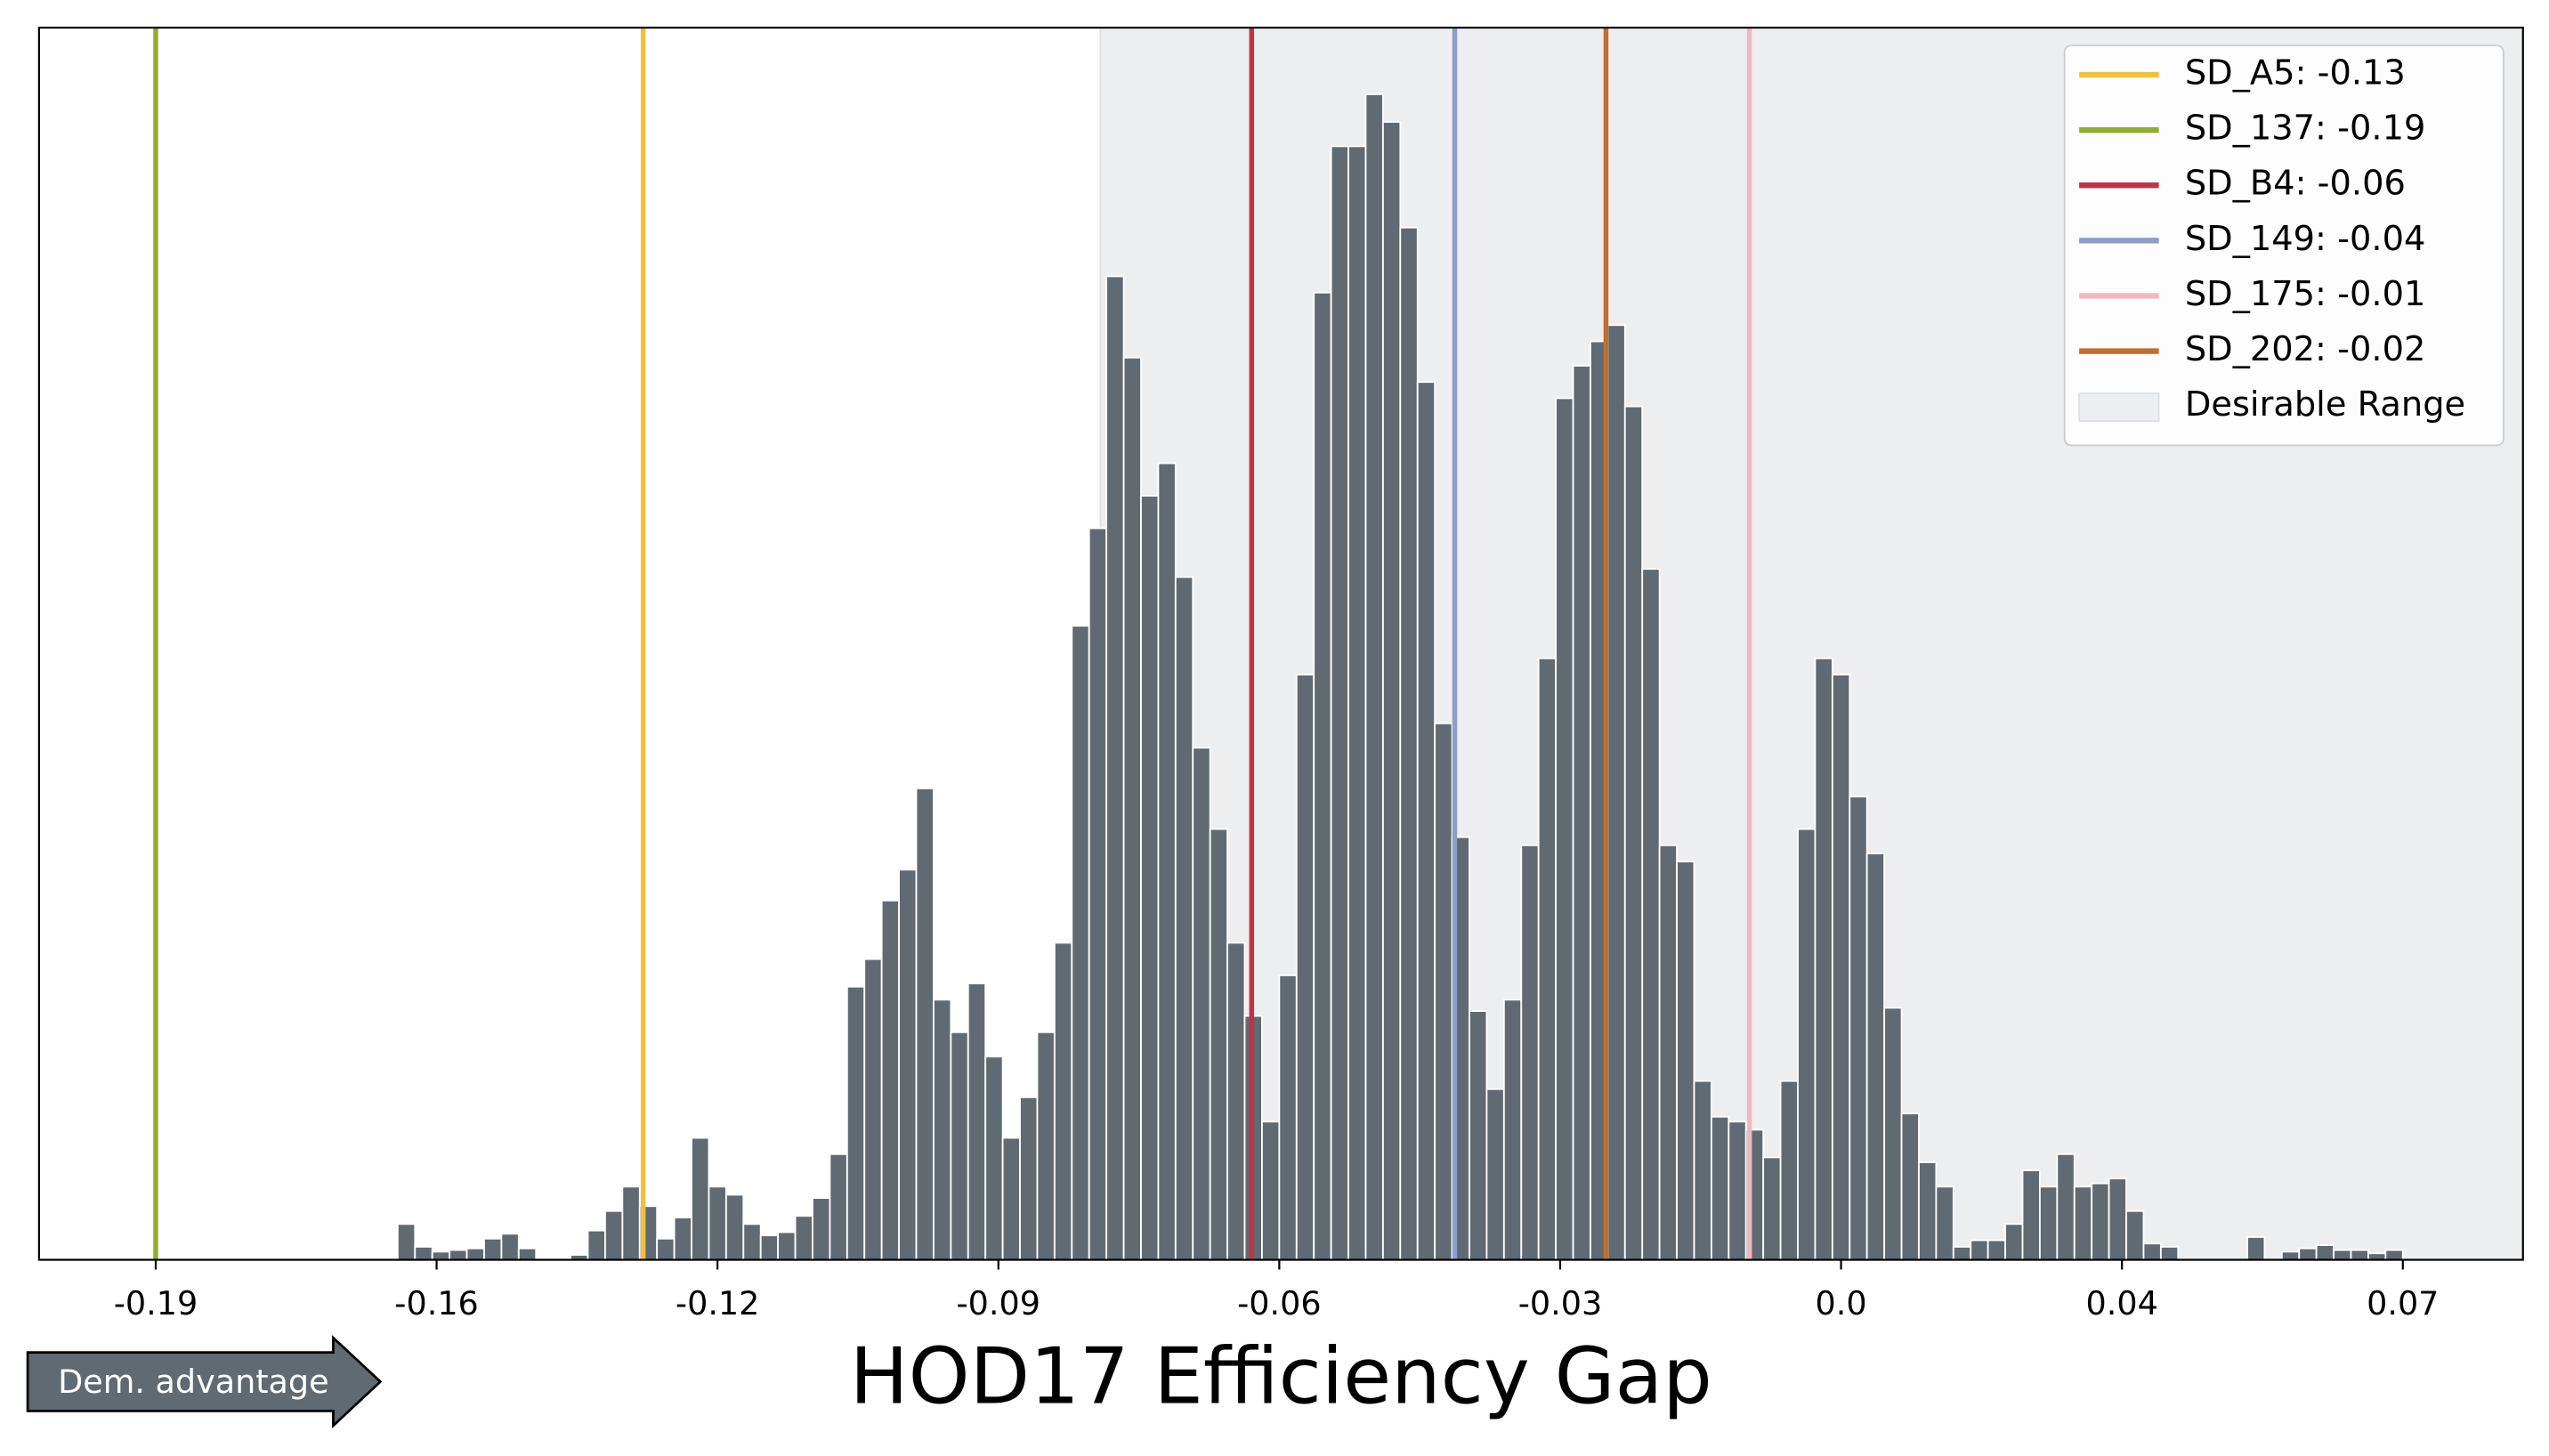 The width and height of the screenshot is (2549, 1456). I want to click on legend-label: SD_137: -0.19, so click(2305, 129).